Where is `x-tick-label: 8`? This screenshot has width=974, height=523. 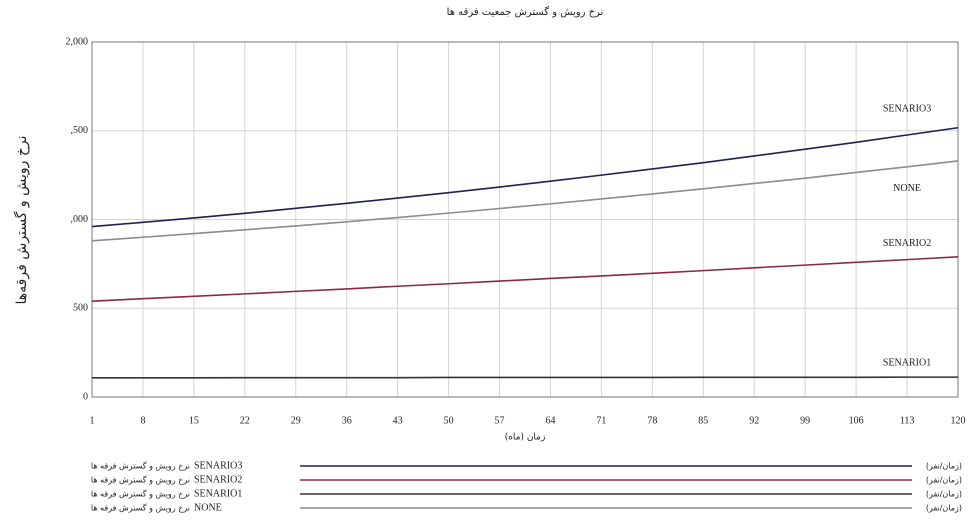
x-tick-label: 8 is located at coordinates (142, 420).